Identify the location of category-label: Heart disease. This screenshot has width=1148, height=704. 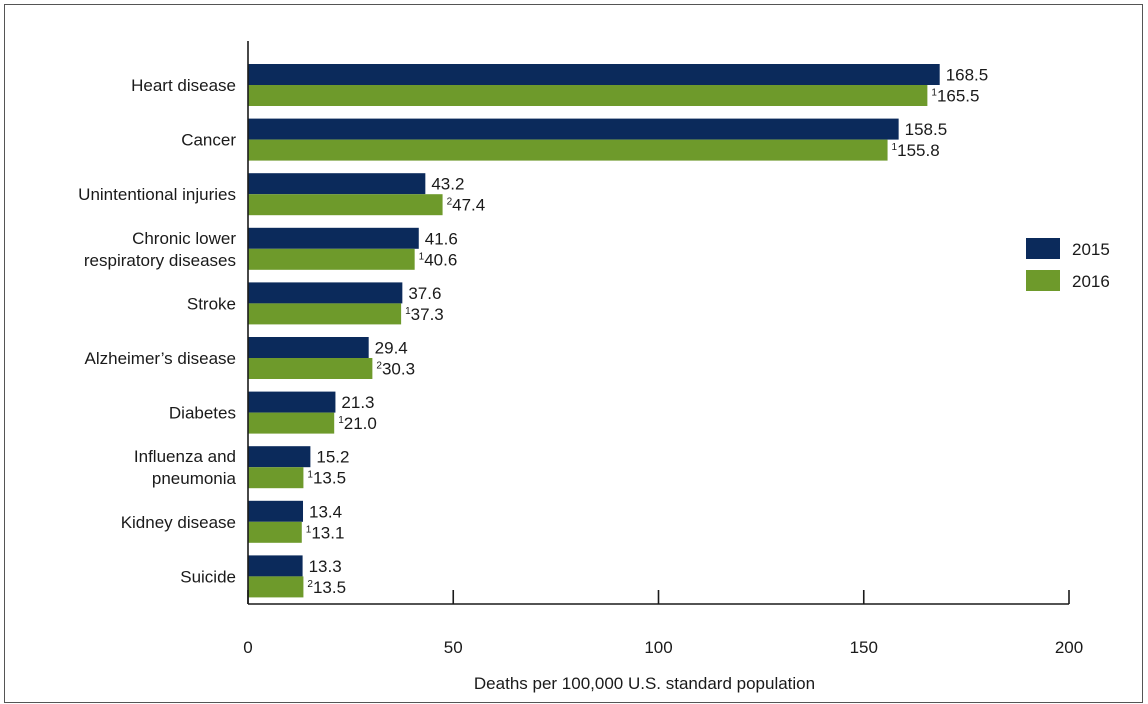
(183, 85).